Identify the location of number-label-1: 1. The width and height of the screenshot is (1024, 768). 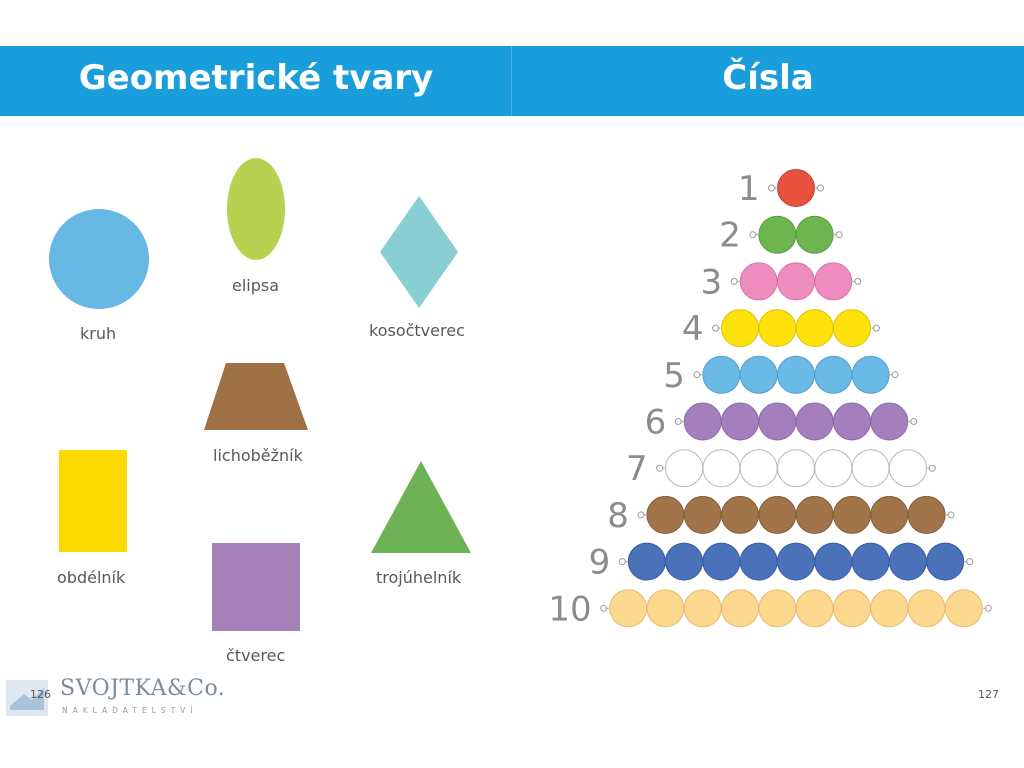
(749, 189).